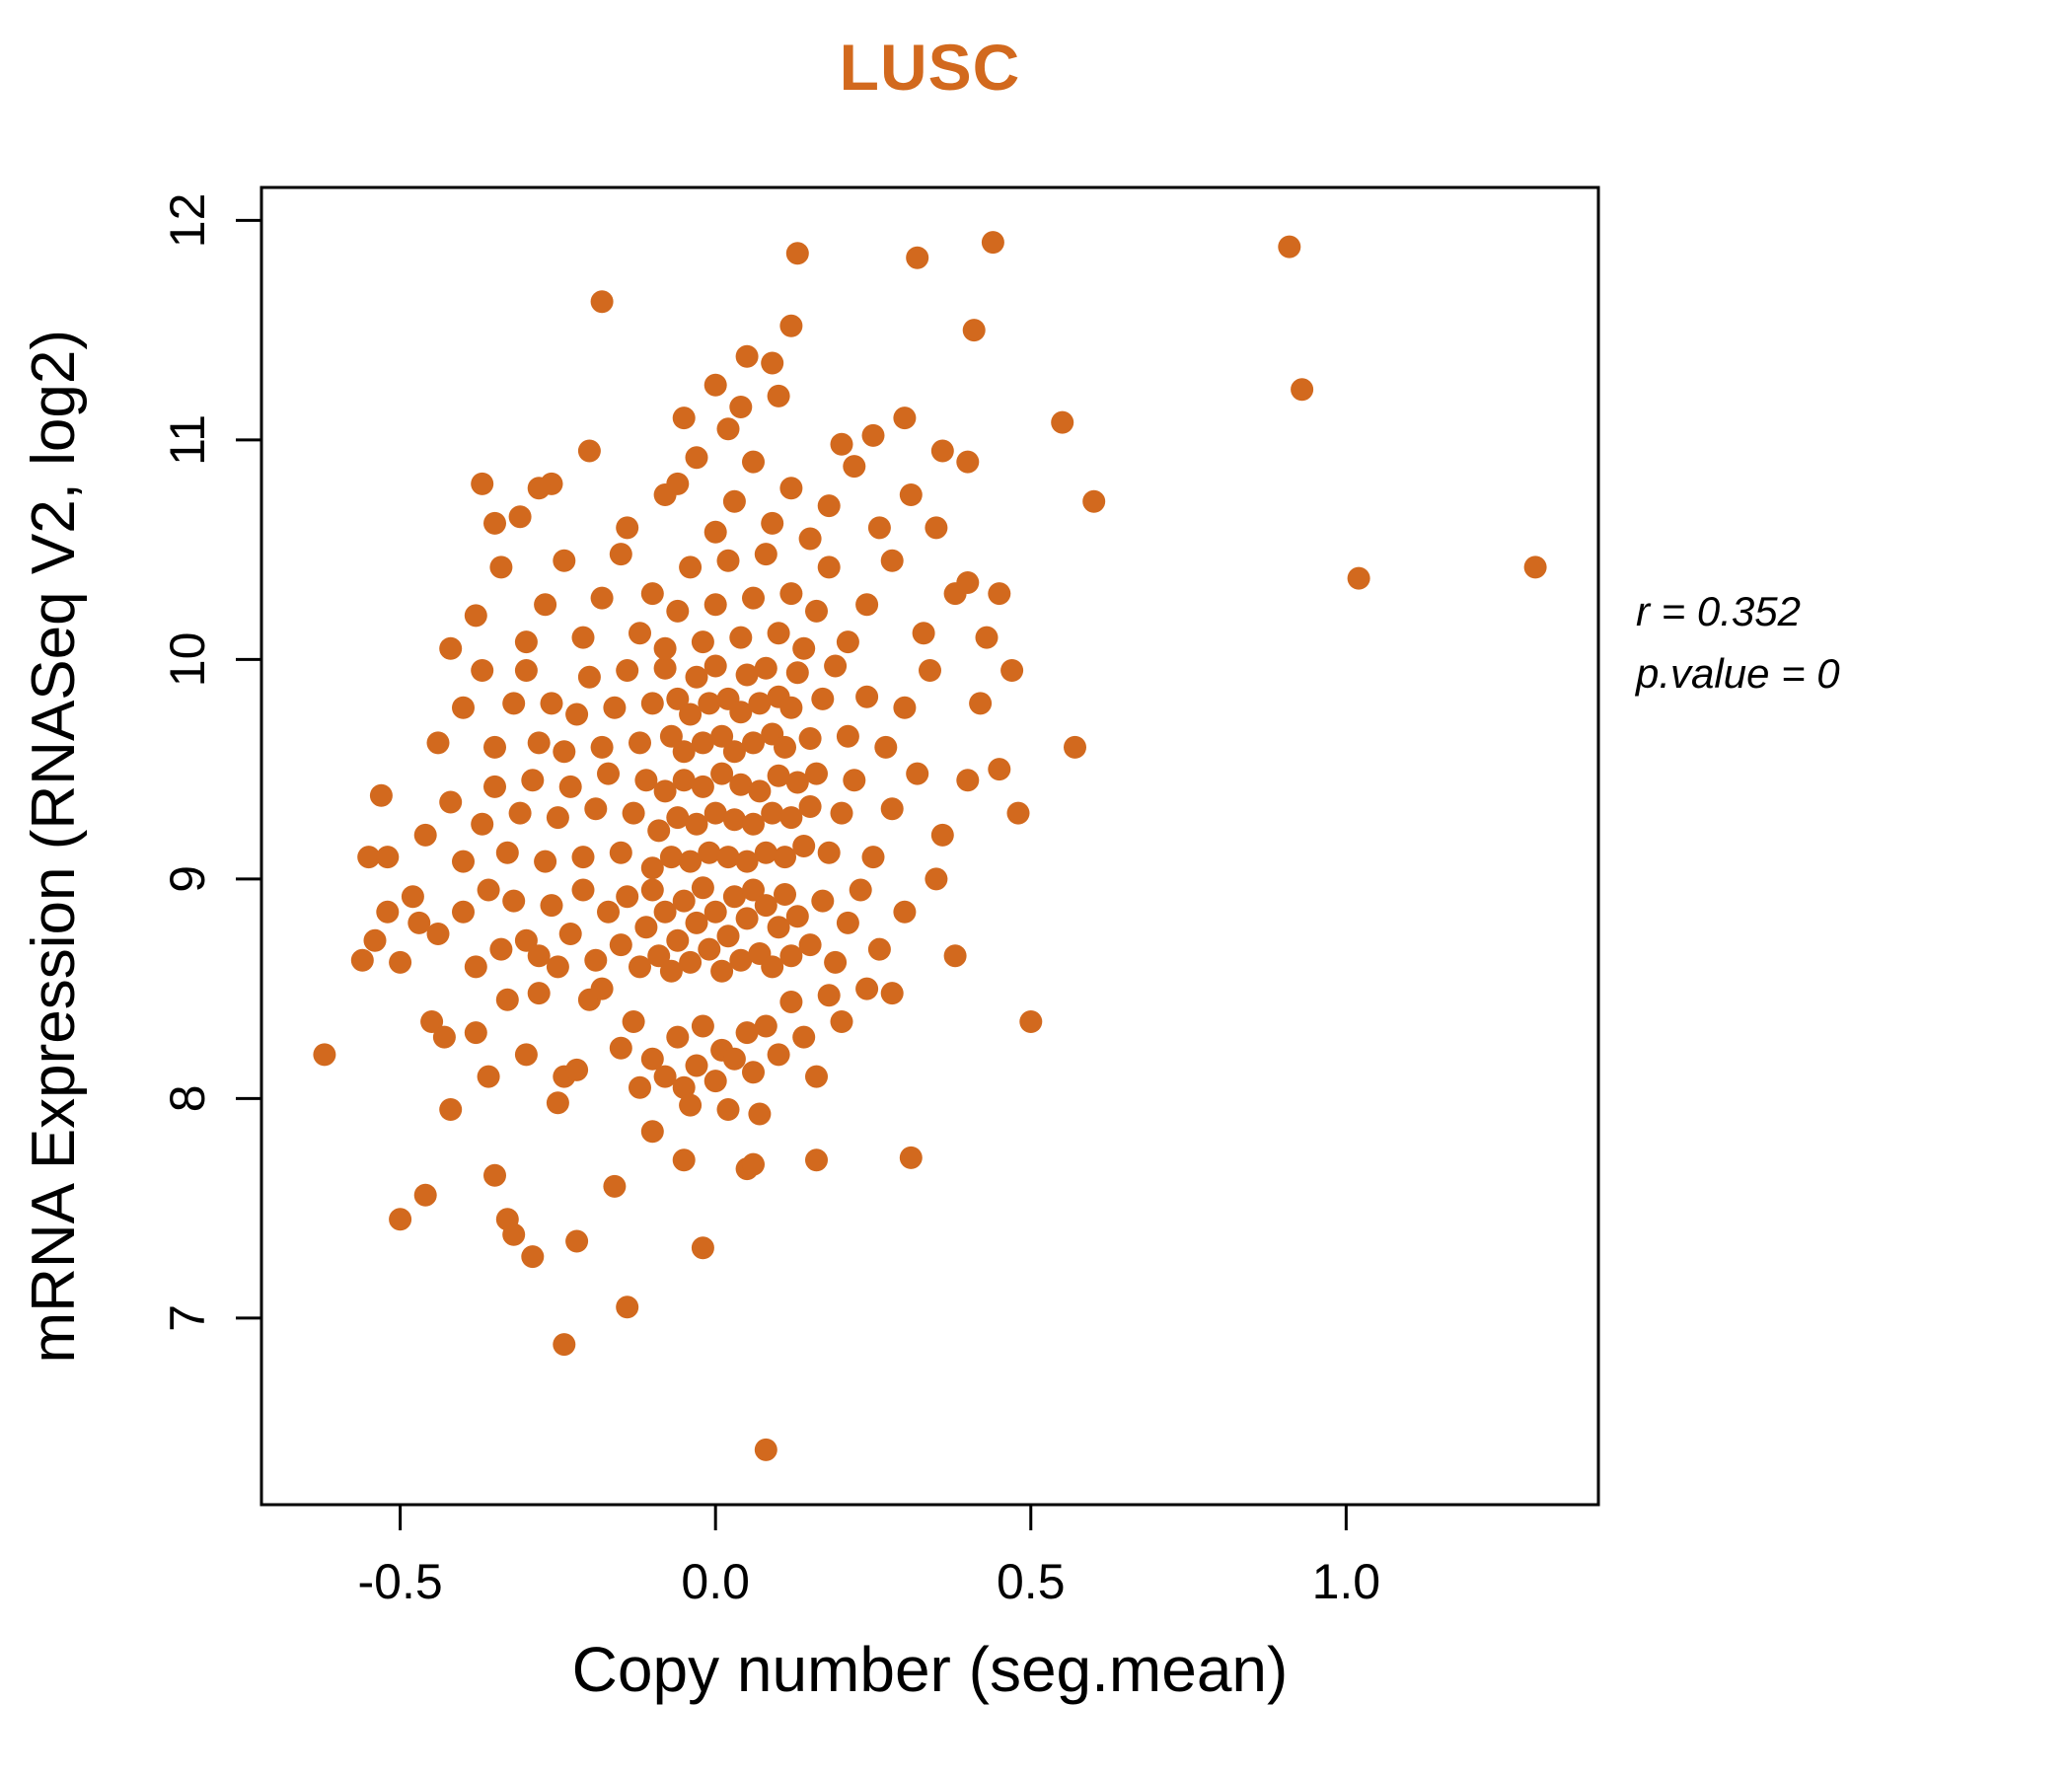  Describe the element at coordinates (930, 67) in the screenshot. I see `chart-title: LUSC` at that location.